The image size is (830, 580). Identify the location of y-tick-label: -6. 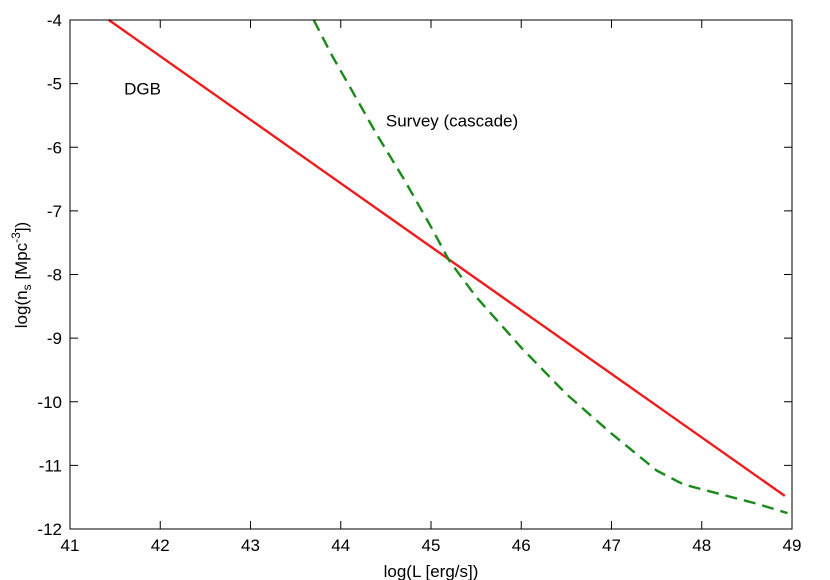
(54, 147).